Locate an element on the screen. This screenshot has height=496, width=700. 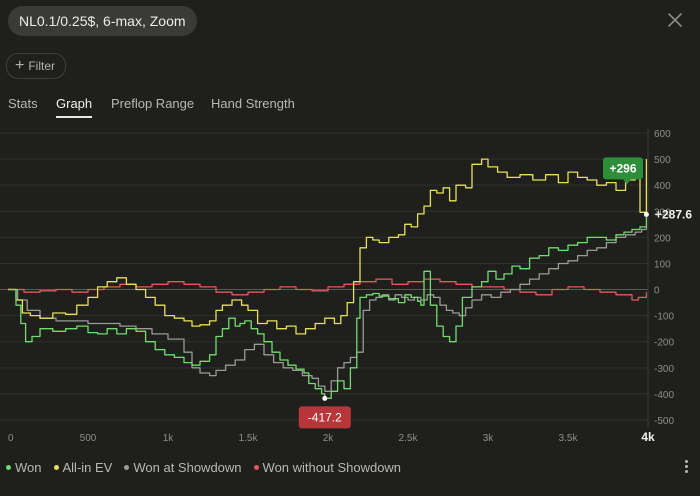
tab-hand-strength: Hand Strength is located at coordinates (253, 103).